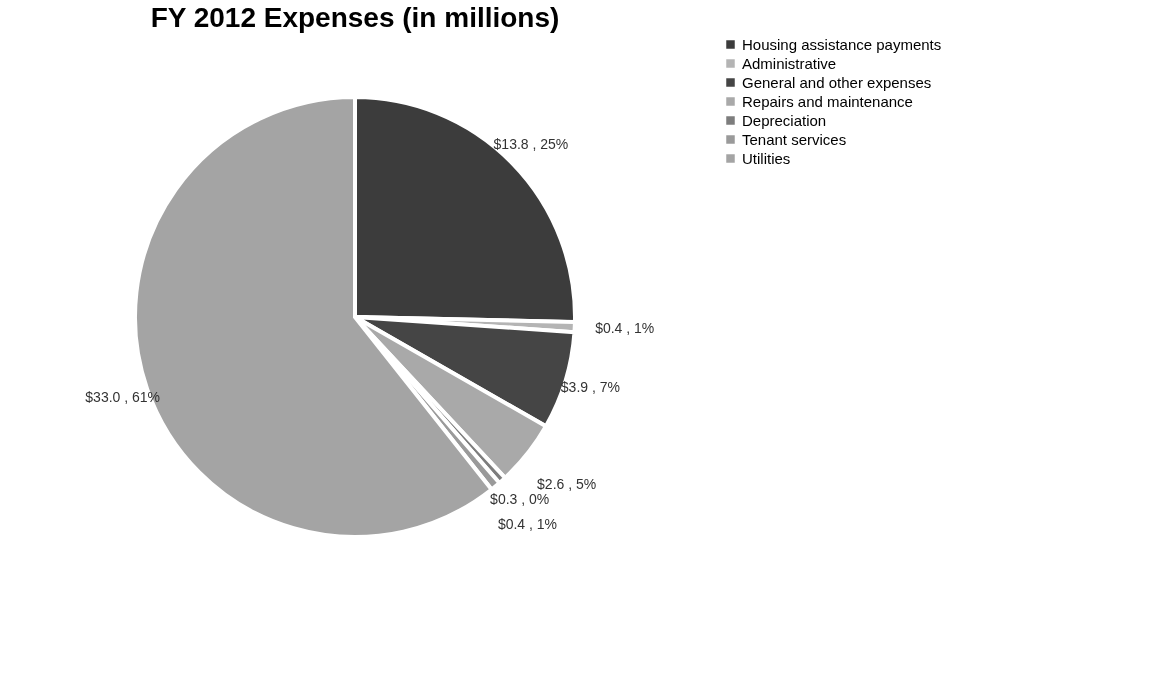  Describe the element at coordinates (794, 139) in the screenshot. I see `legend-label: Tenant services` at that location.